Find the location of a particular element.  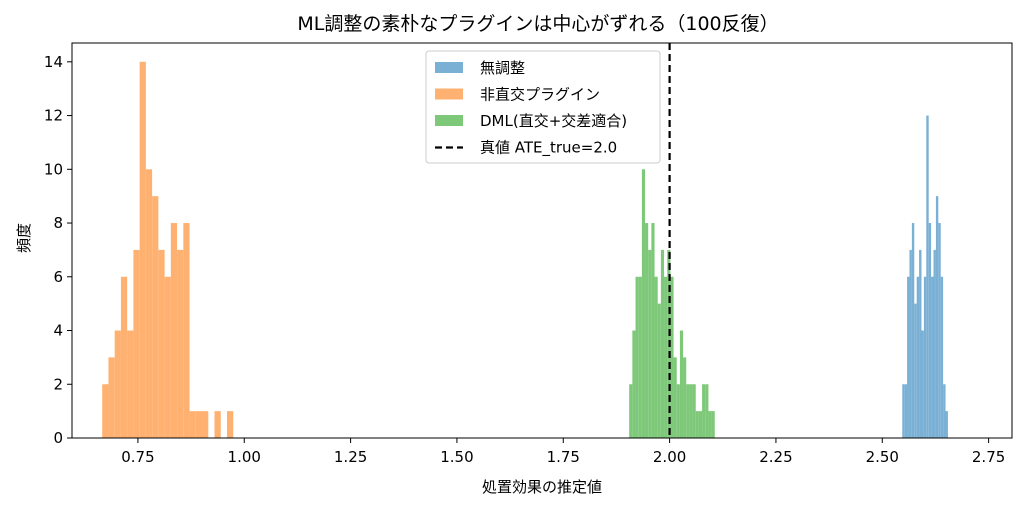

legend-label: 無調整 is located at coordinates (502, 68).